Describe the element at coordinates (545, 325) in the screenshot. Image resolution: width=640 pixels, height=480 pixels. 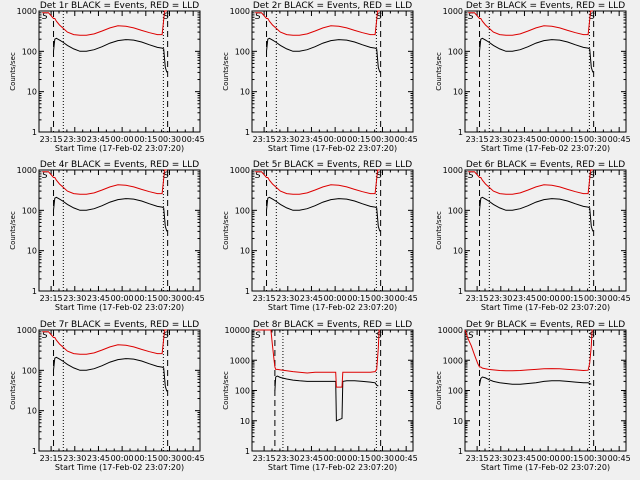
I see `panel-title: Det 9r BLACK = Events, RED = LLD` at that location.